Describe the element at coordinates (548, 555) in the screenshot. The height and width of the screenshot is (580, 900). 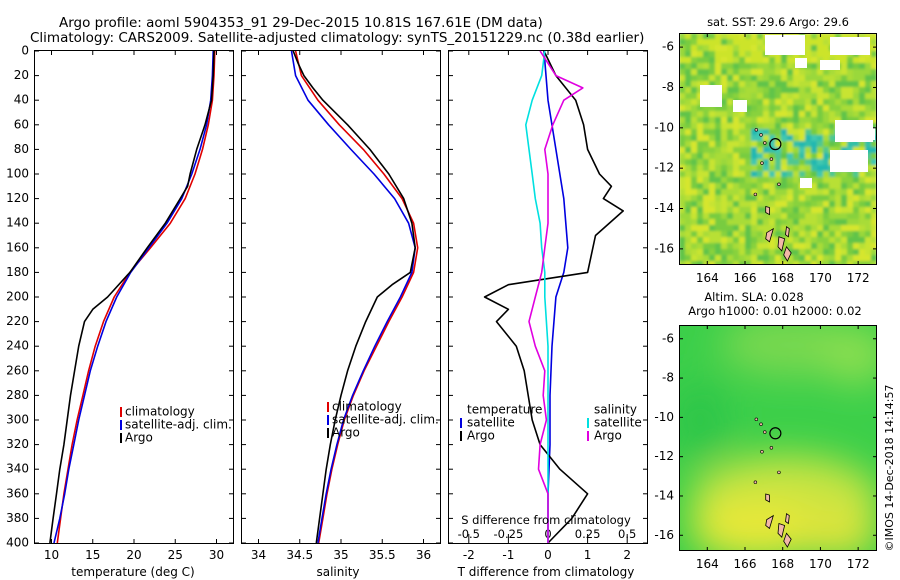
I see `x-tick-label: 0` at that location.